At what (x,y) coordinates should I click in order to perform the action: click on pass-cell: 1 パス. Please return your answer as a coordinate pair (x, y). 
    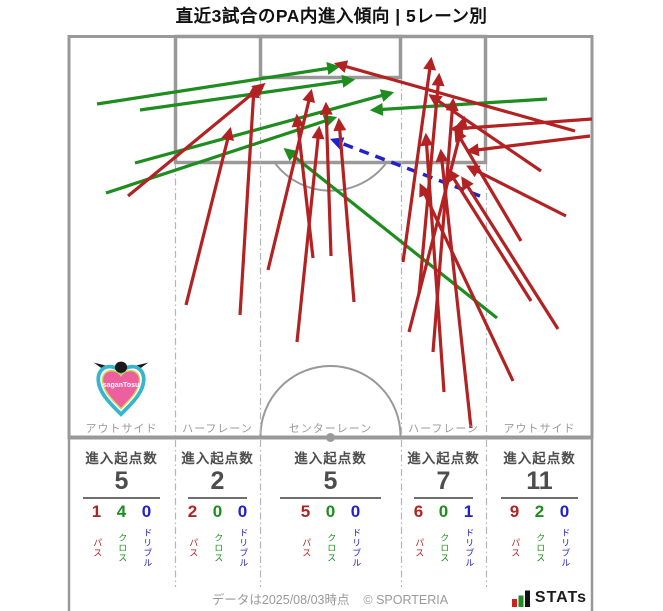
    Looking at the image, I should click on (96, 537).